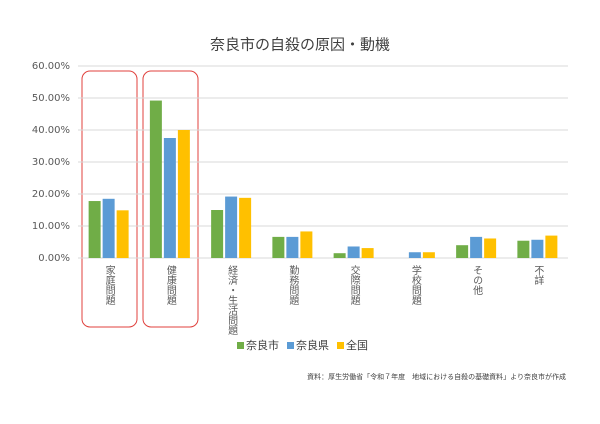  What do you see at coordinates (538, 275) in the screenshot?
I see `x-tick-label: 不詳` at bounding box center [538, 275].